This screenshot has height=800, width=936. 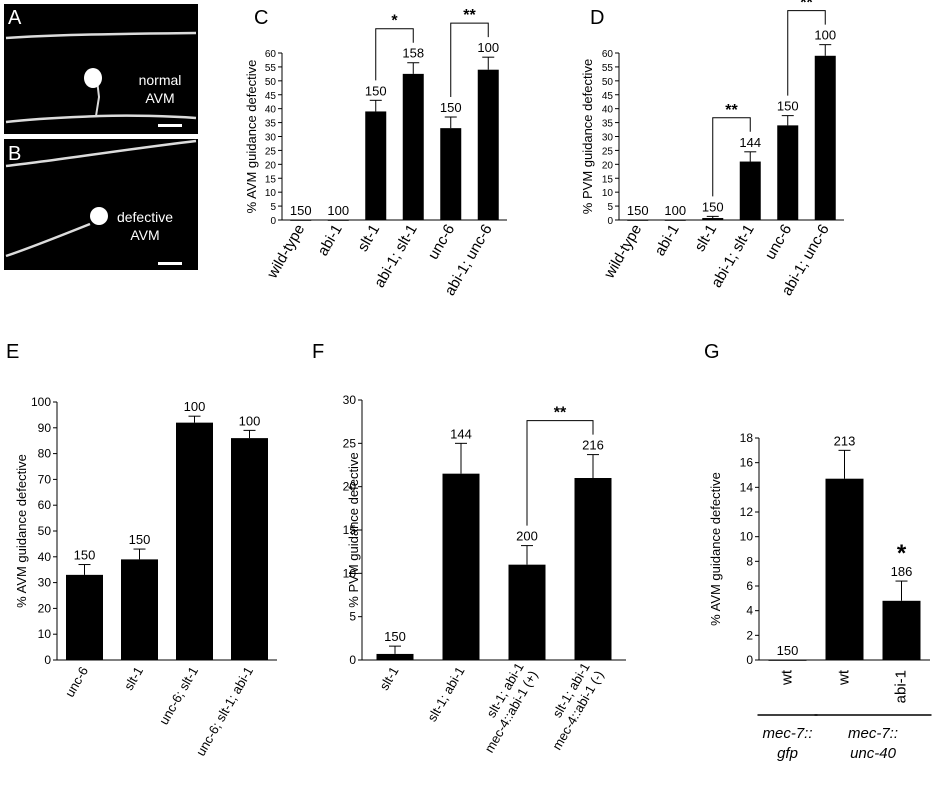 I want to click on micrograph-a: A normal AVM, so click(x=101, y=69).